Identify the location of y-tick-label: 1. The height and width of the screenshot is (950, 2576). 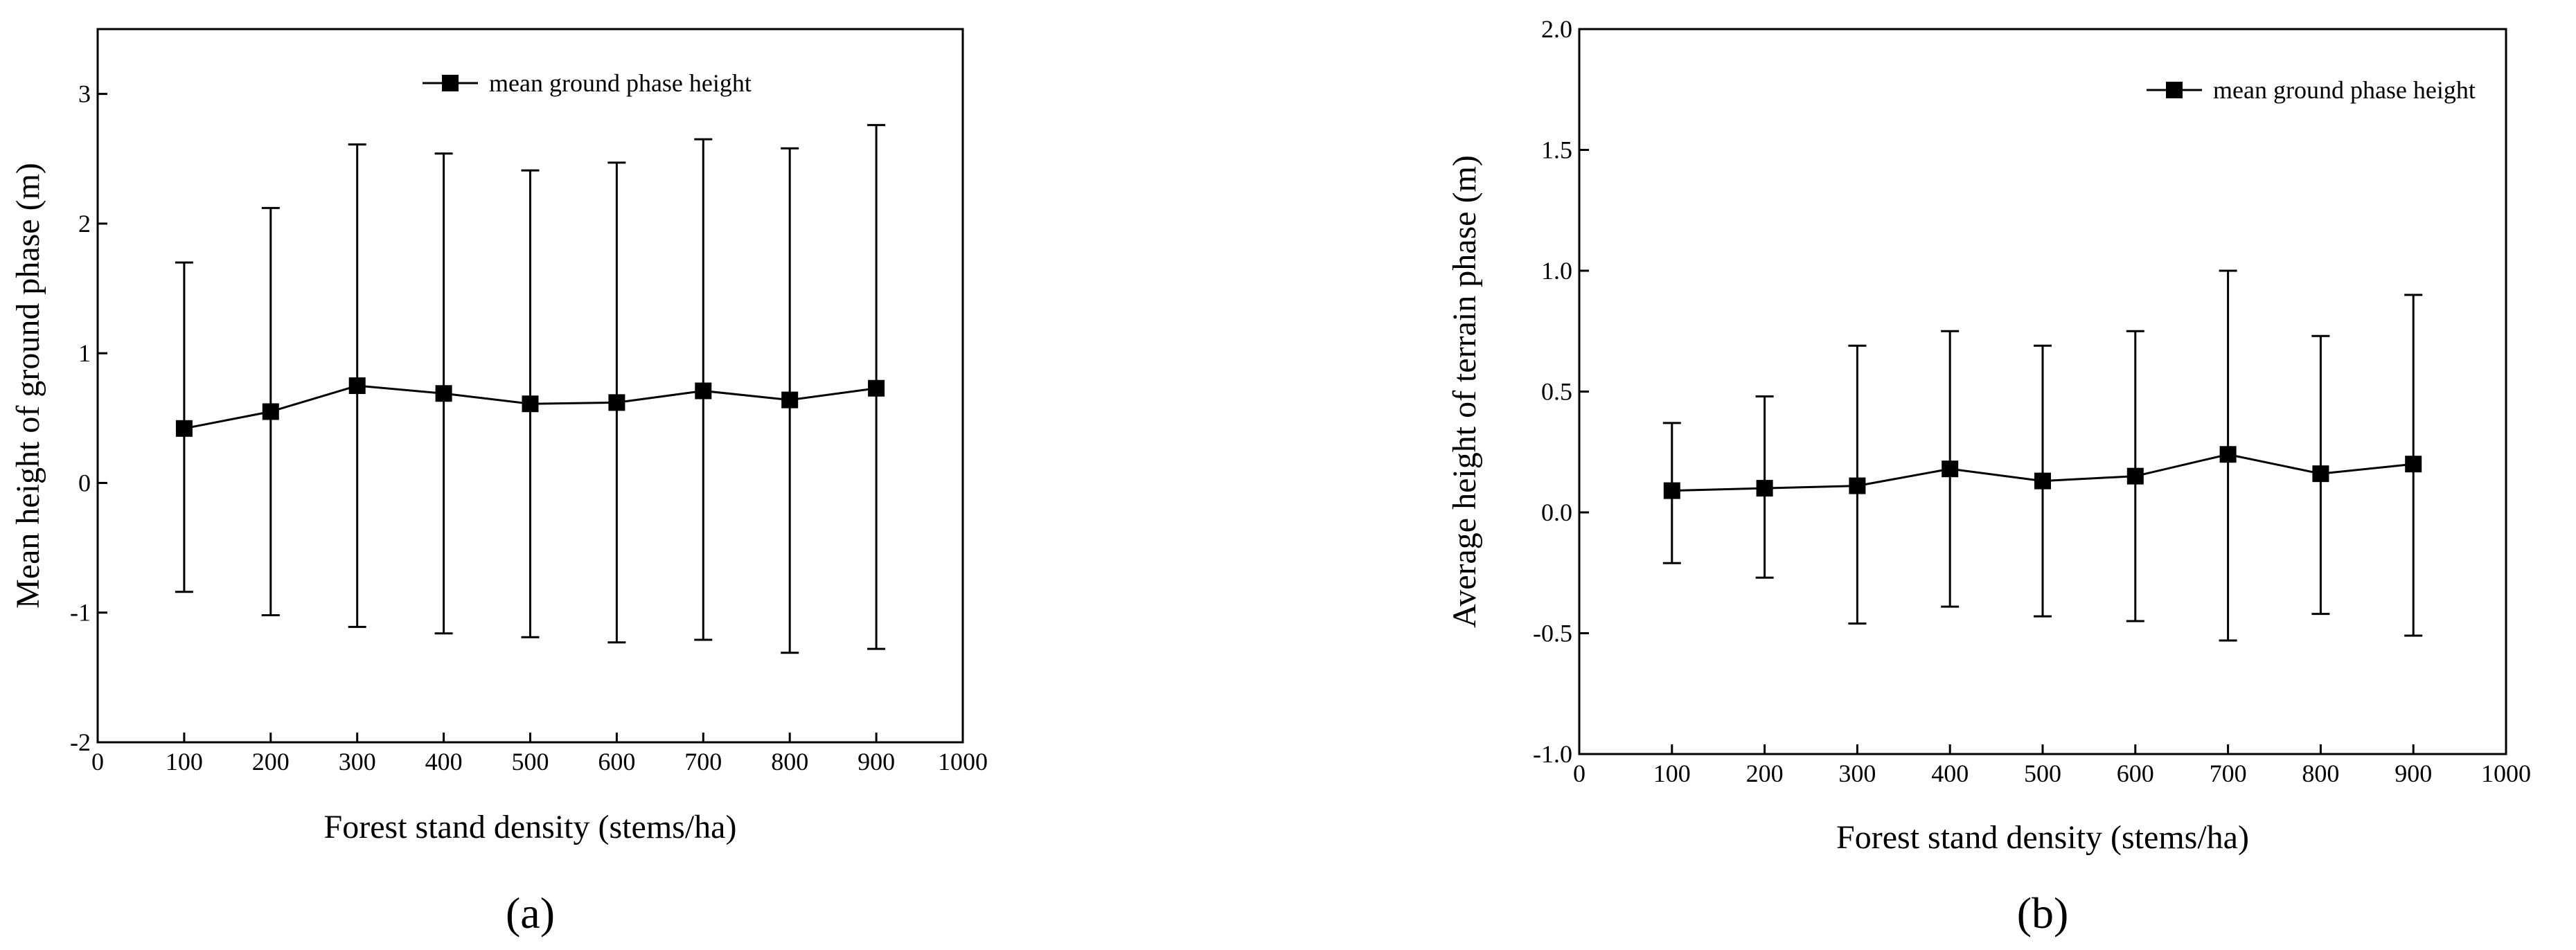
(84, 353).